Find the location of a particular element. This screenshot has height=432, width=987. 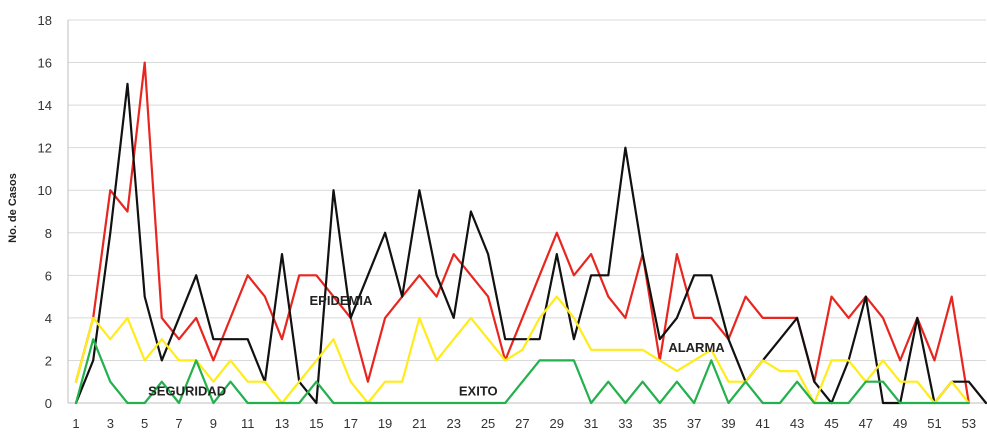

x-tick-label: 33 is located at coordinates (625, 423).